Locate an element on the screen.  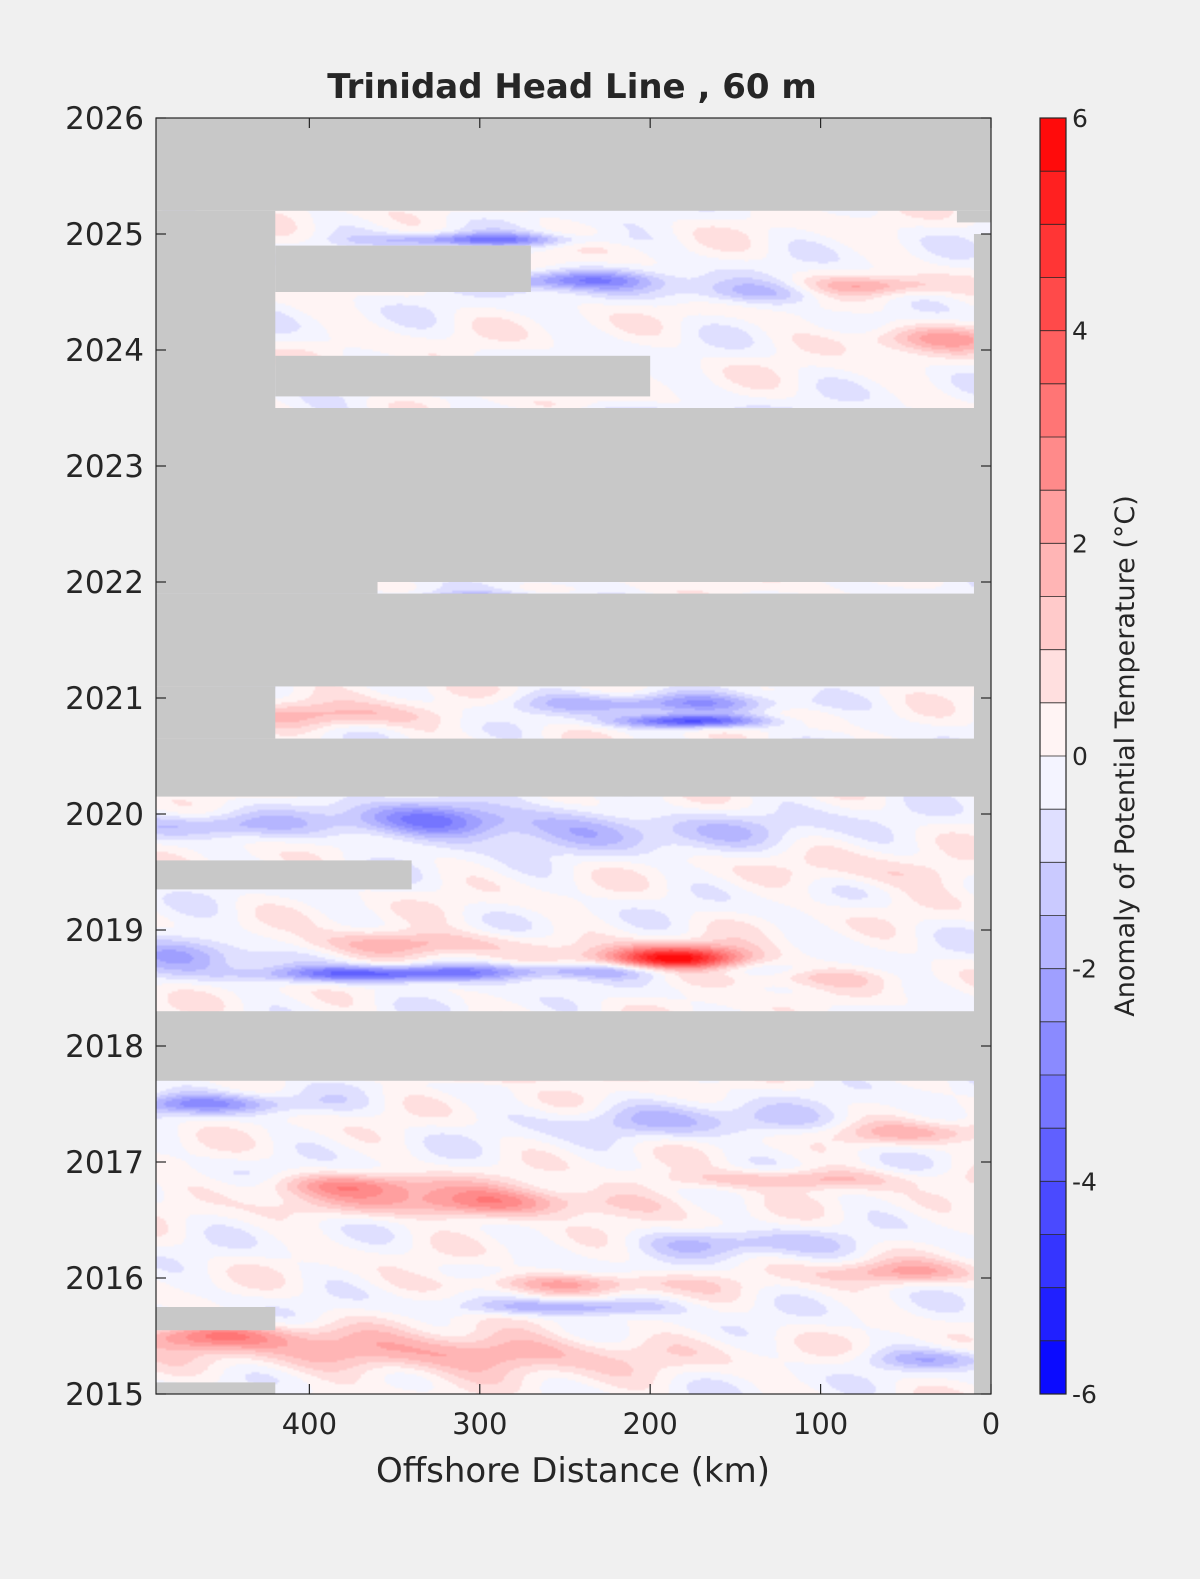
colorbar-tick-label: -6 is located at coordinates (1084, 1394).